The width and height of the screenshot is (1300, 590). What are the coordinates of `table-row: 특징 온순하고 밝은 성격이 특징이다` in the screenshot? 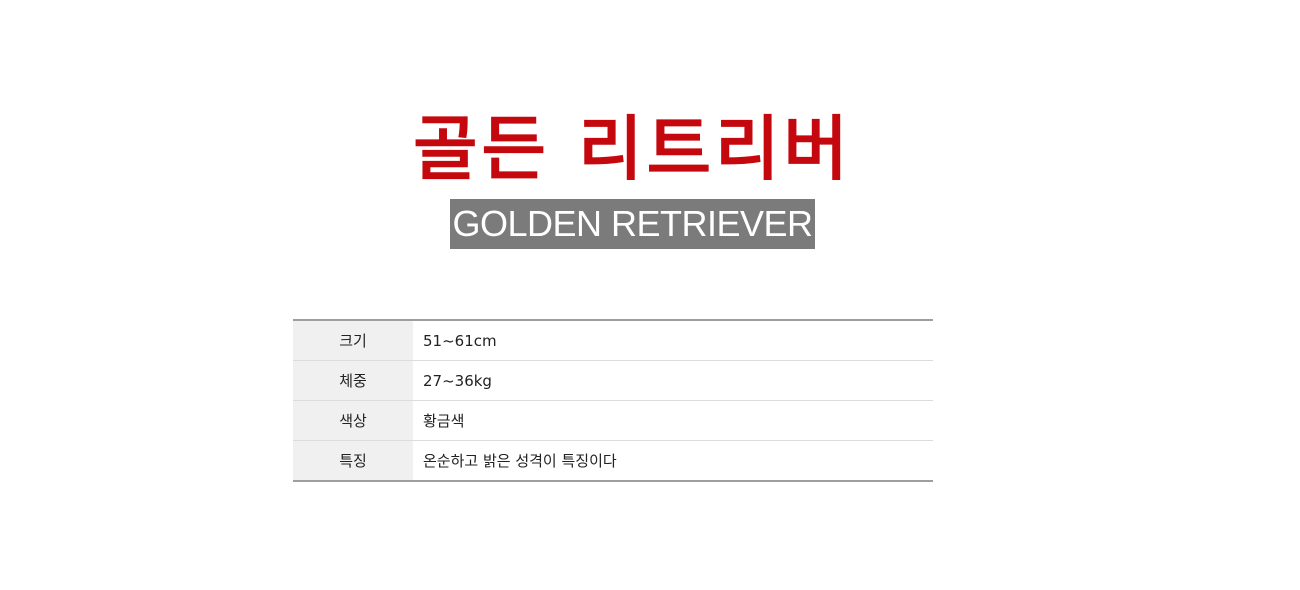 It's located at (613, 460).